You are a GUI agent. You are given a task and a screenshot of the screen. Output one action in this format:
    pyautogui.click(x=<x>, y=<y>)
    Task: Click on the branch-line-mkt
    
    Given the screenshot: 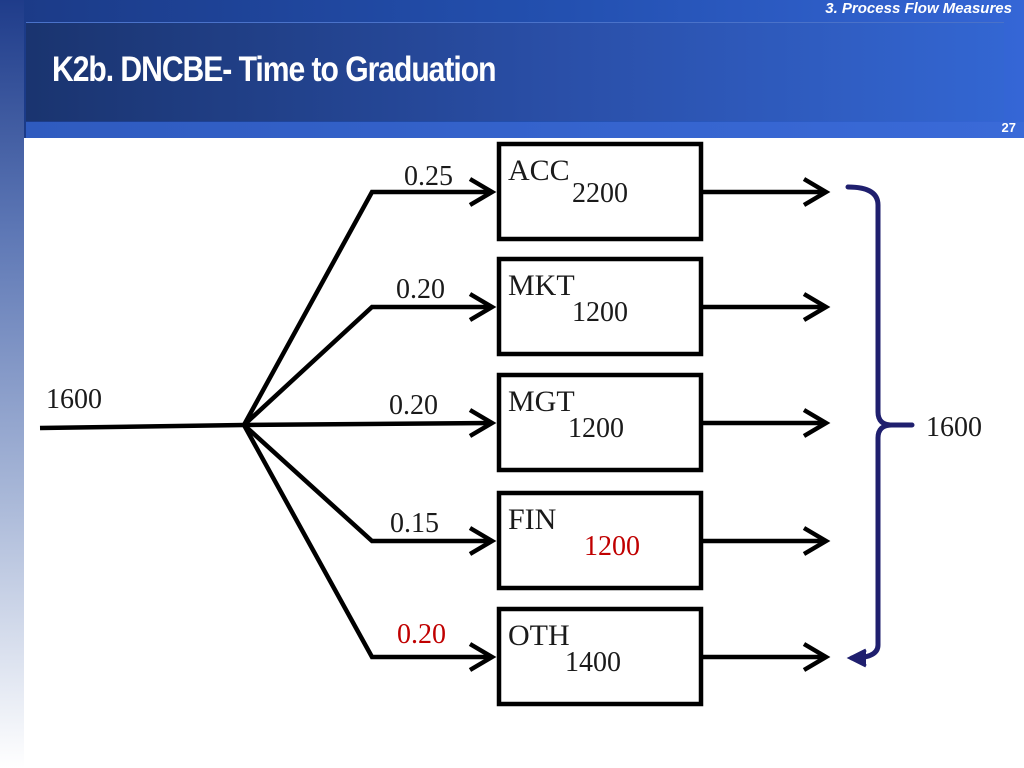 What is the action you would take?
    pyautogui.click(x=367, y=365)
    